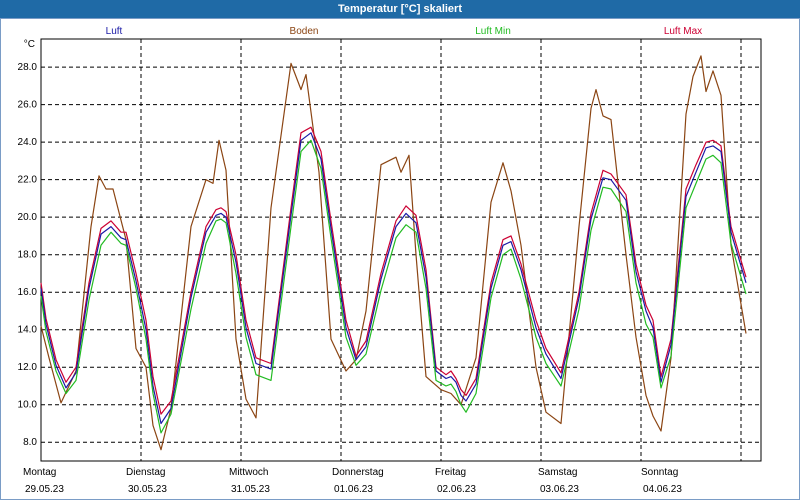  What do you see at coordinates (29, 44) in the screenshot?
I see `y-axis-unit: °C` at bounding box center [29, 44].